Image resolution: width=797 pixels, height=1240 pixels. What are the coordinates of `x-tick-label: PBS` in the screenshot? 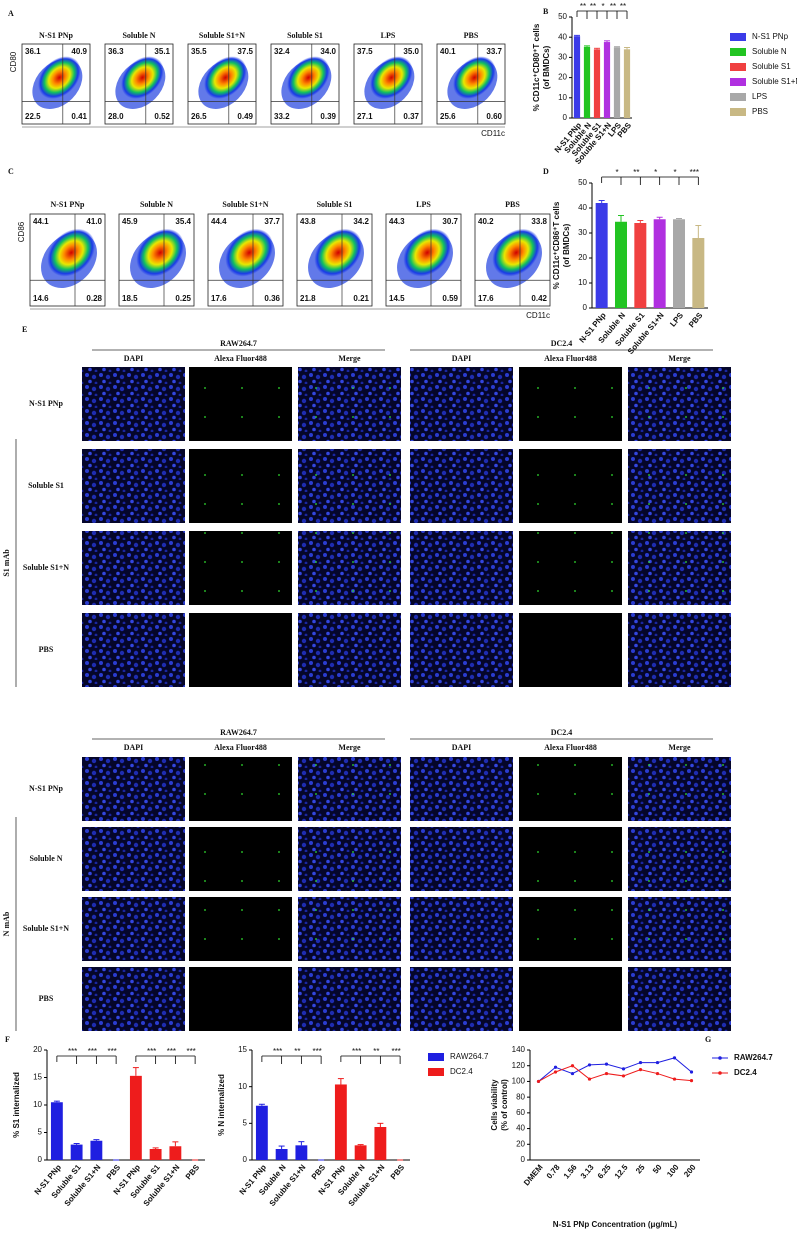 It's located at (193, 1171).